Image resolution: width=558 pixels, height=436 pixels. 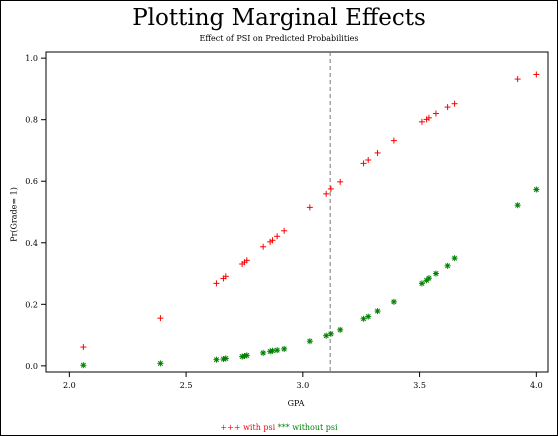 I want to click on legend: +++ with psi *** without psi, so click(x=279, y=427).